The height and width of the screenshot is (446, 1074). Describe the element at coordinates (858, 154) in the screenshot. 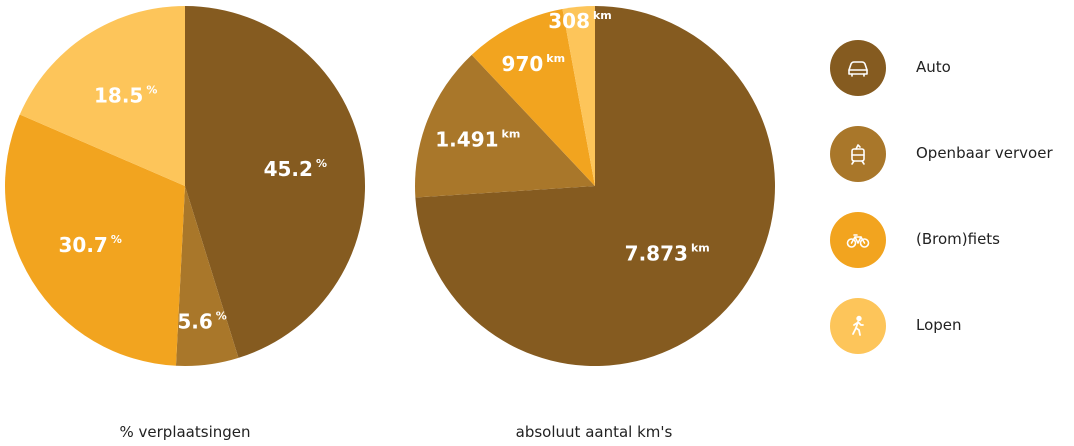

I see `tram-icon` at that location.